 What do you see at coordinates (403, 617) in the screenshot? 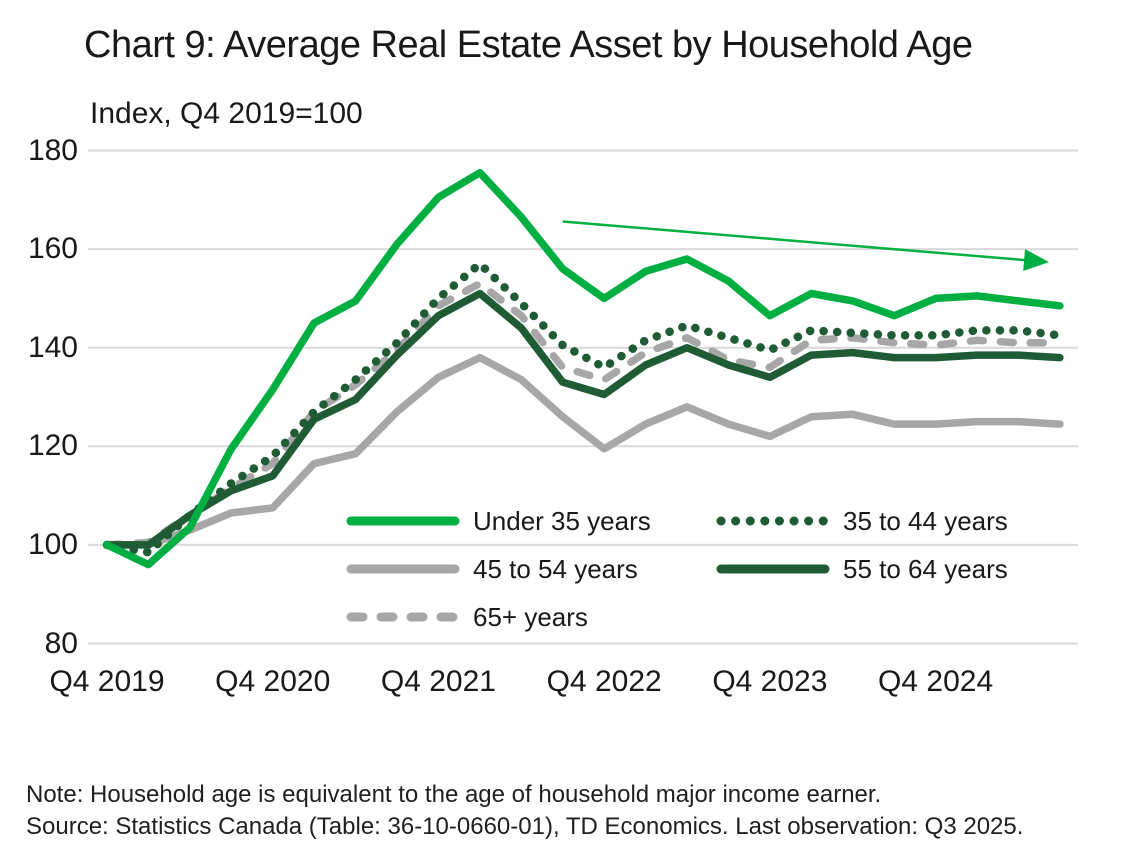
I see `legend-swatch-65-plus` at bounding box center [403, 617].